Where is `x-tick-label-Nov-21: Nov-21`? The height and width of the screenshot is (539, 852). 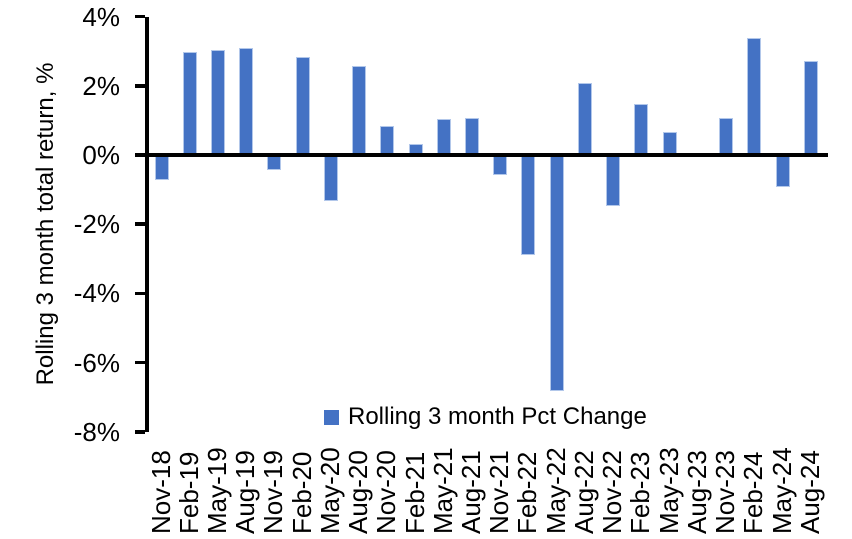 x-tick-label-Nov-21: Nov-21 is located at coordinates (499, 492).